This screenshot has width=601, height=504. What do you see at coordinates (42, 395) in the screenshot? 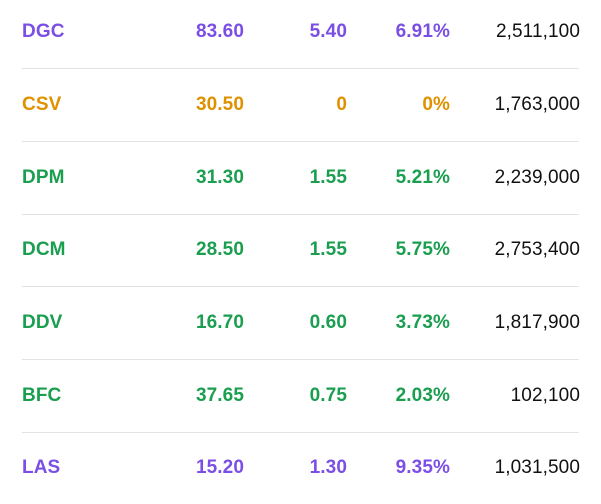
I see `stock-symbol: BFC` at bounding box center [42, 395].